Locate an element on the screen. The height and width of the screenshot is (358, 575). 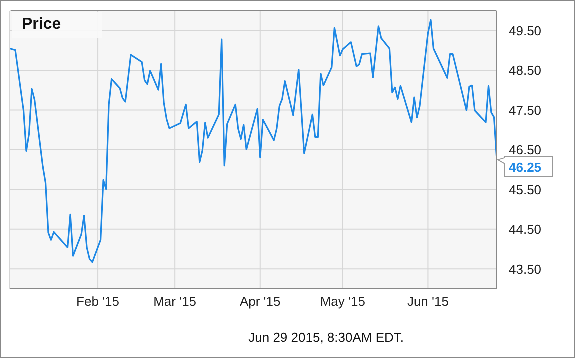
y-tick-label: 44.50 is located at coordinates (525, 230).